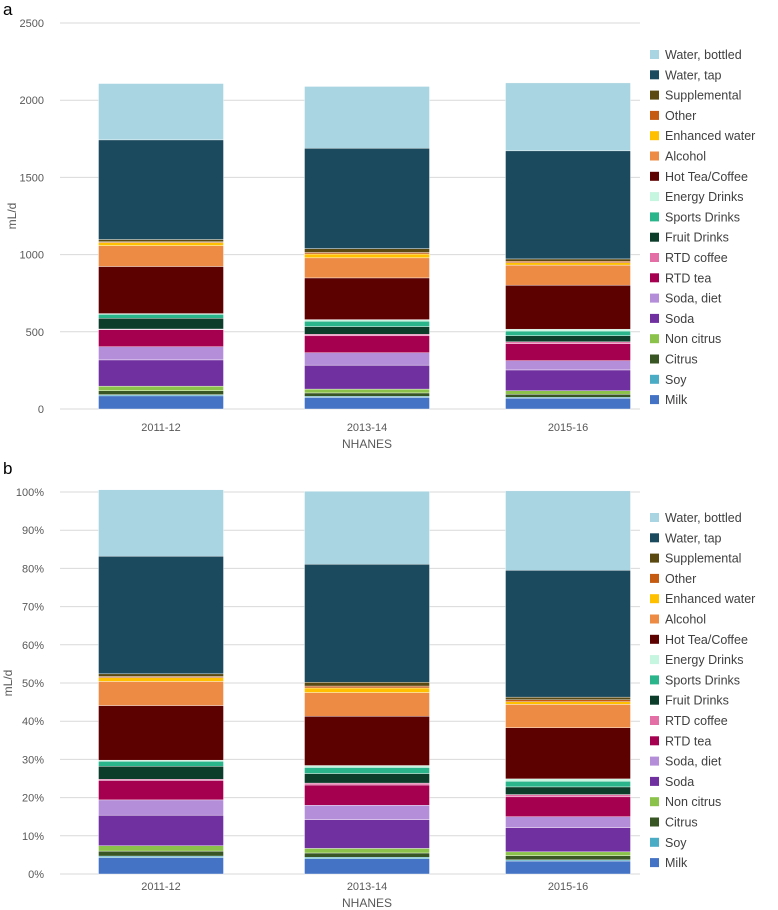 This screenshot has height=910, width=778. Describe the element at coordinates (32, 256) in the screenshot. I see `y-tick-label: 1000` at that location.